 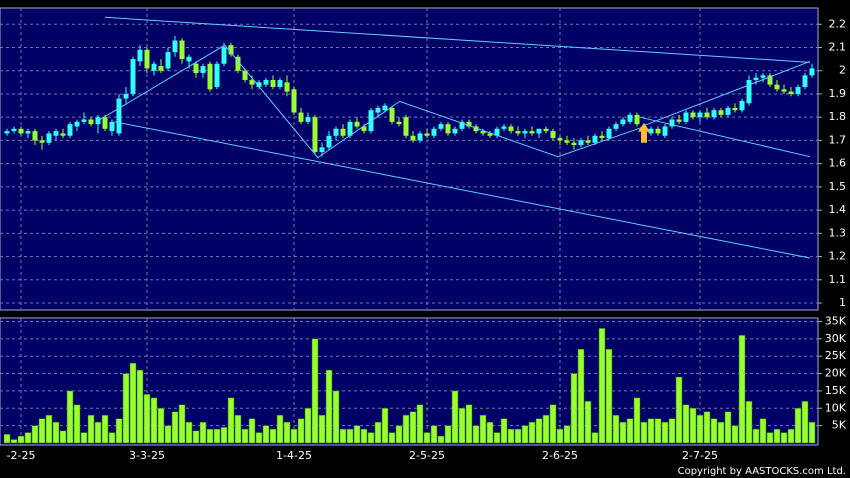 What do you see at coordinates (842, 70) in the screenshot?
I see `y-tick-label: 2` at bounding box center [842, 70].